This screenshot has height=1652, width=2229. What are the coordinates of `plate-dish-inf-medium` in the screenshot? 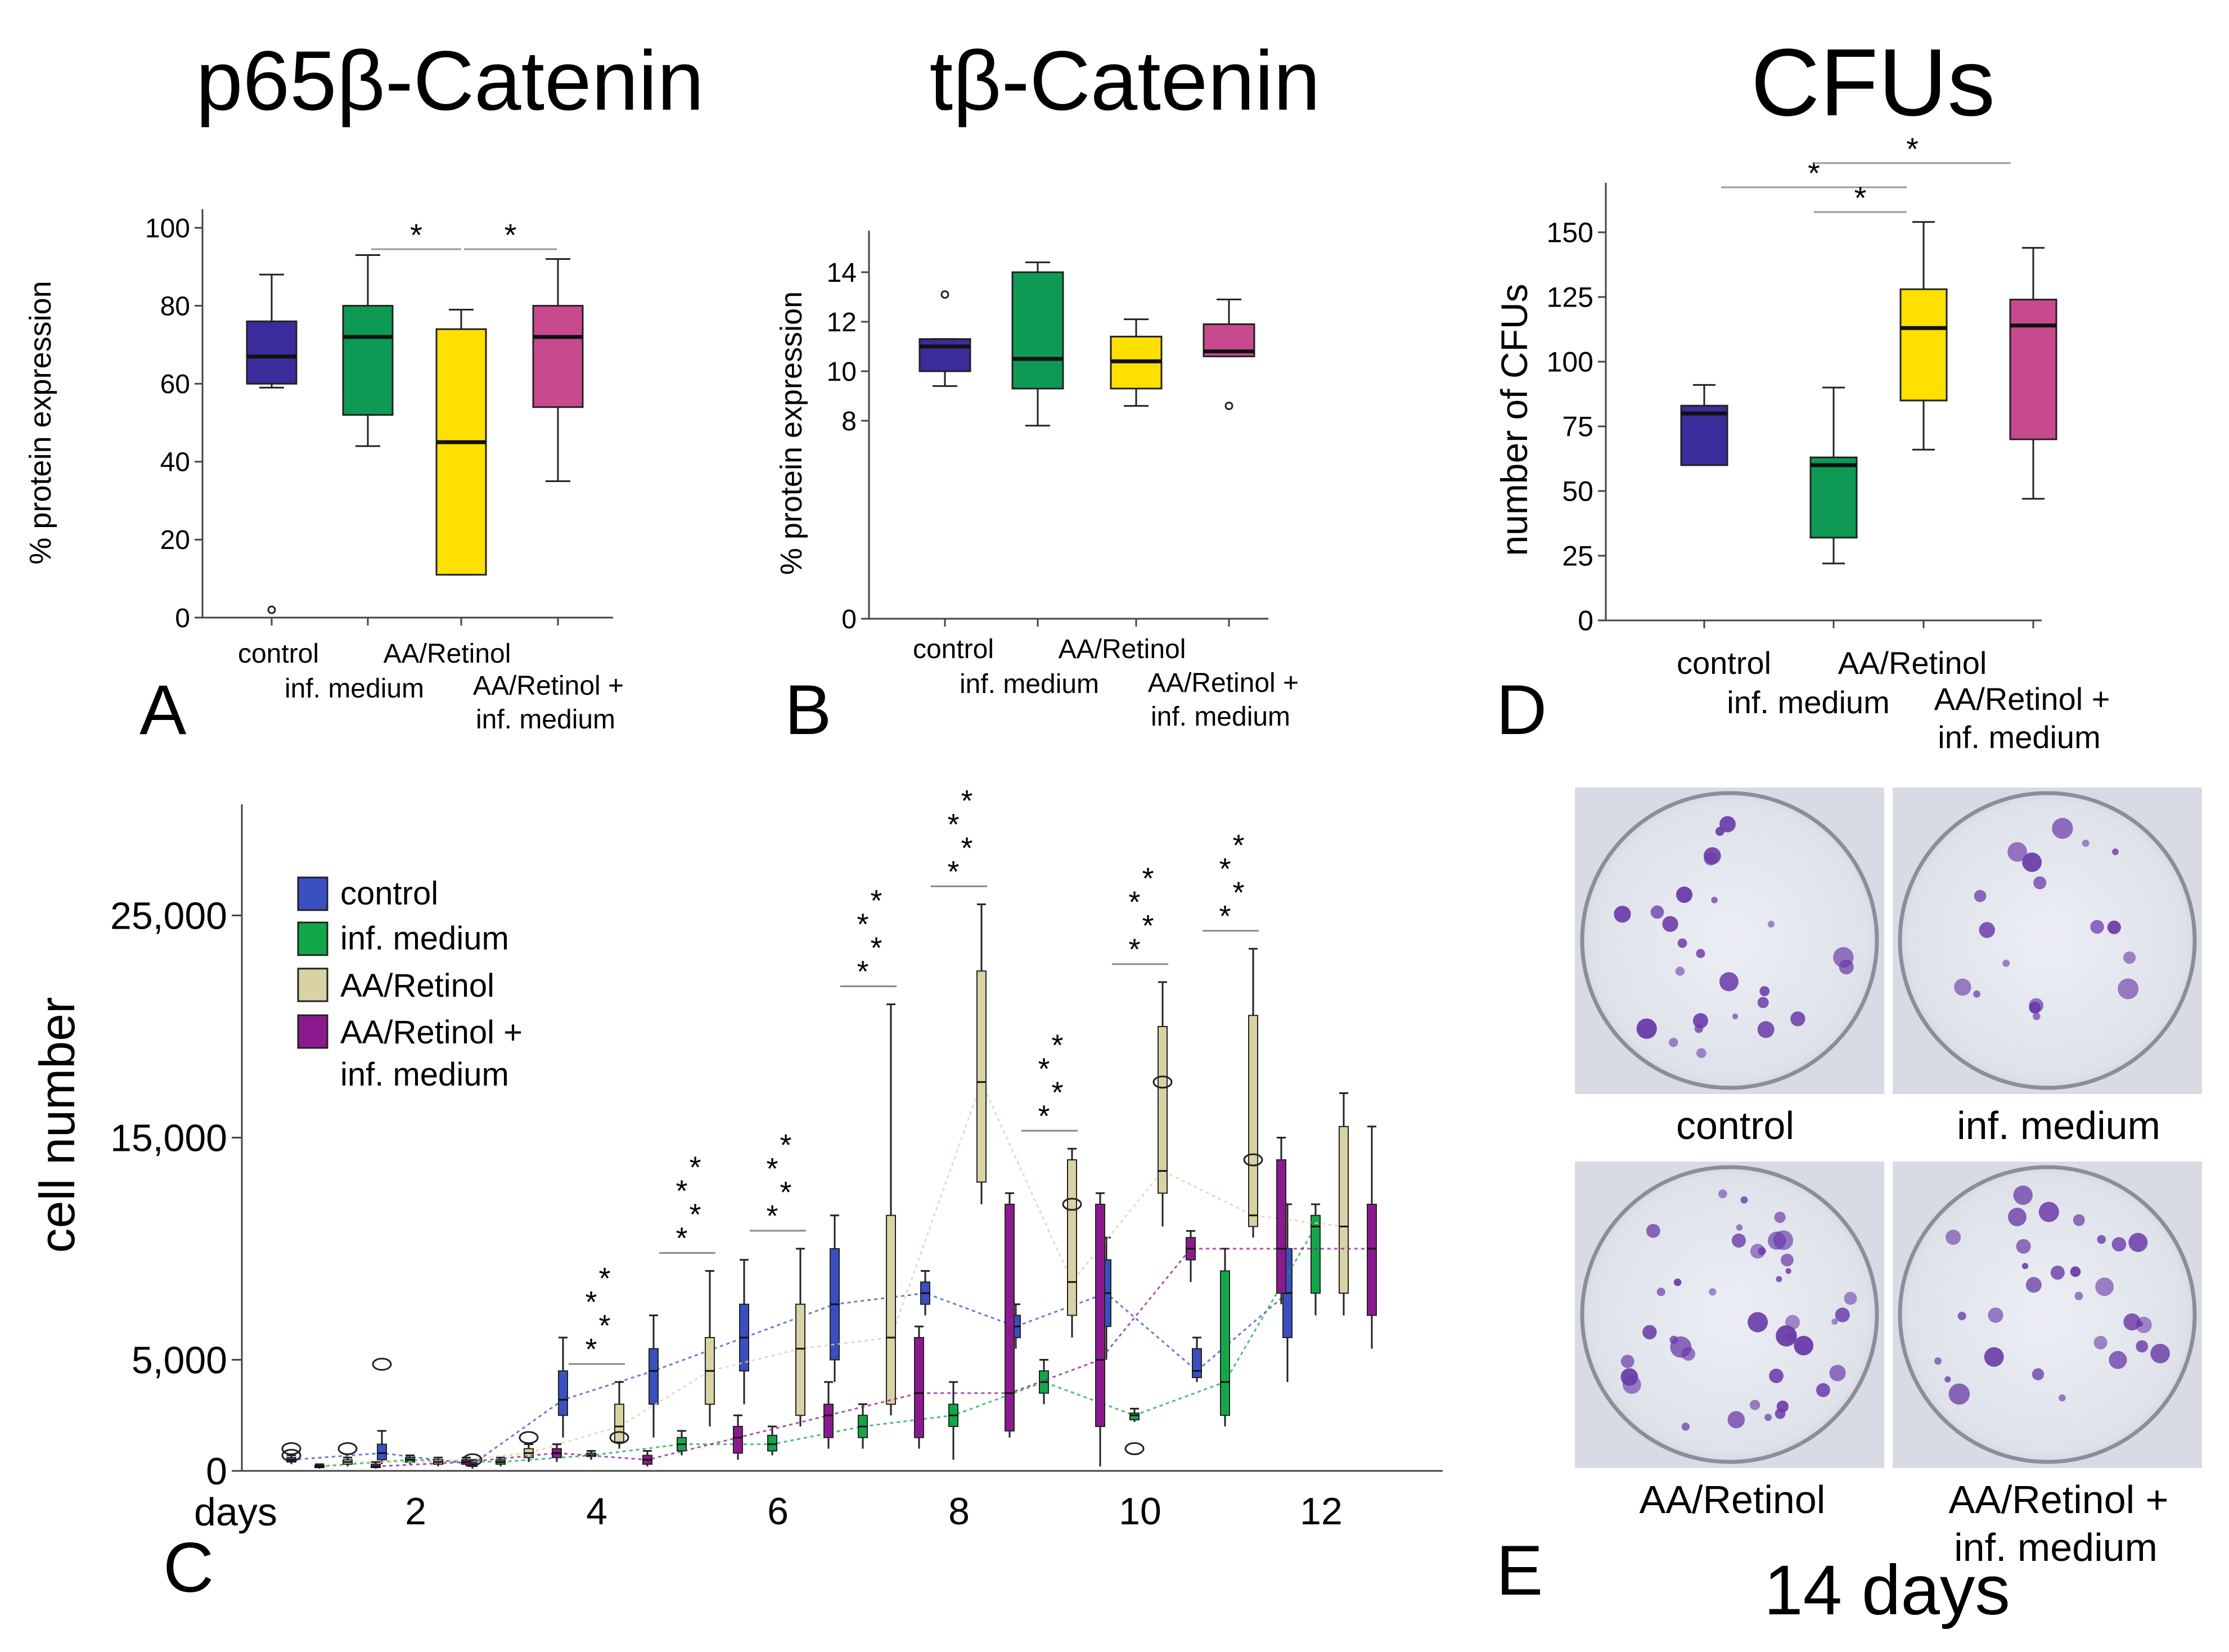 It's located at (2047, 940).